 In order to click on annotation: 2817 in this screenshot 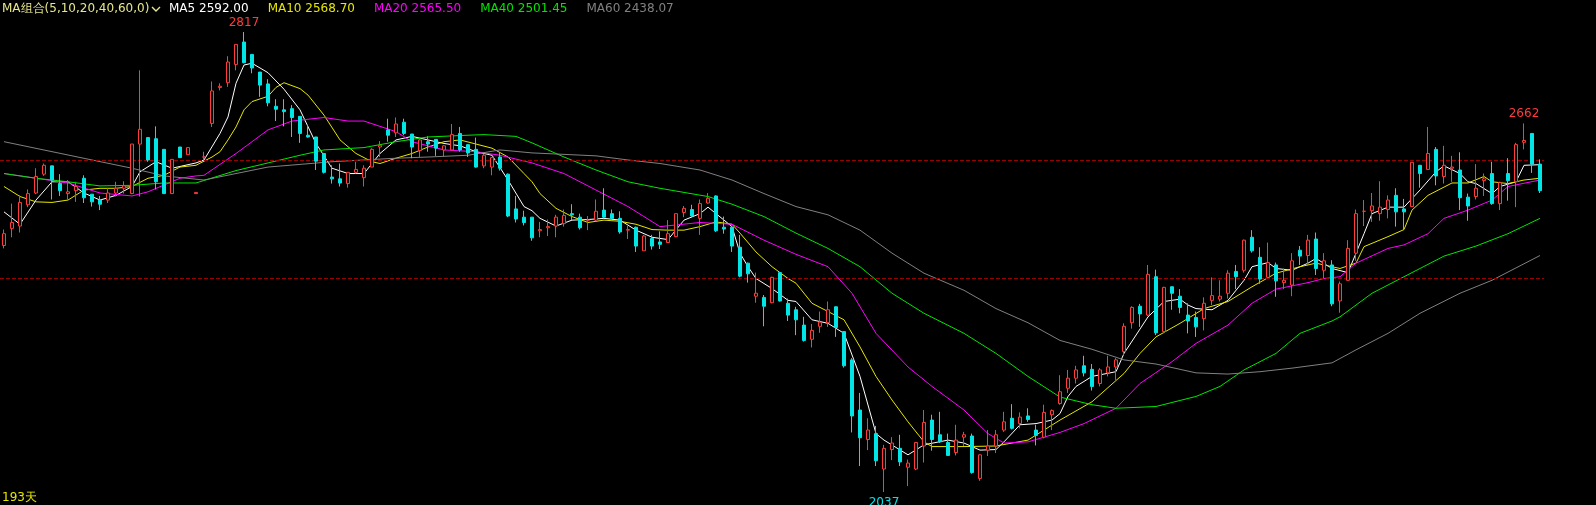, I will do `click(244, 22)`.